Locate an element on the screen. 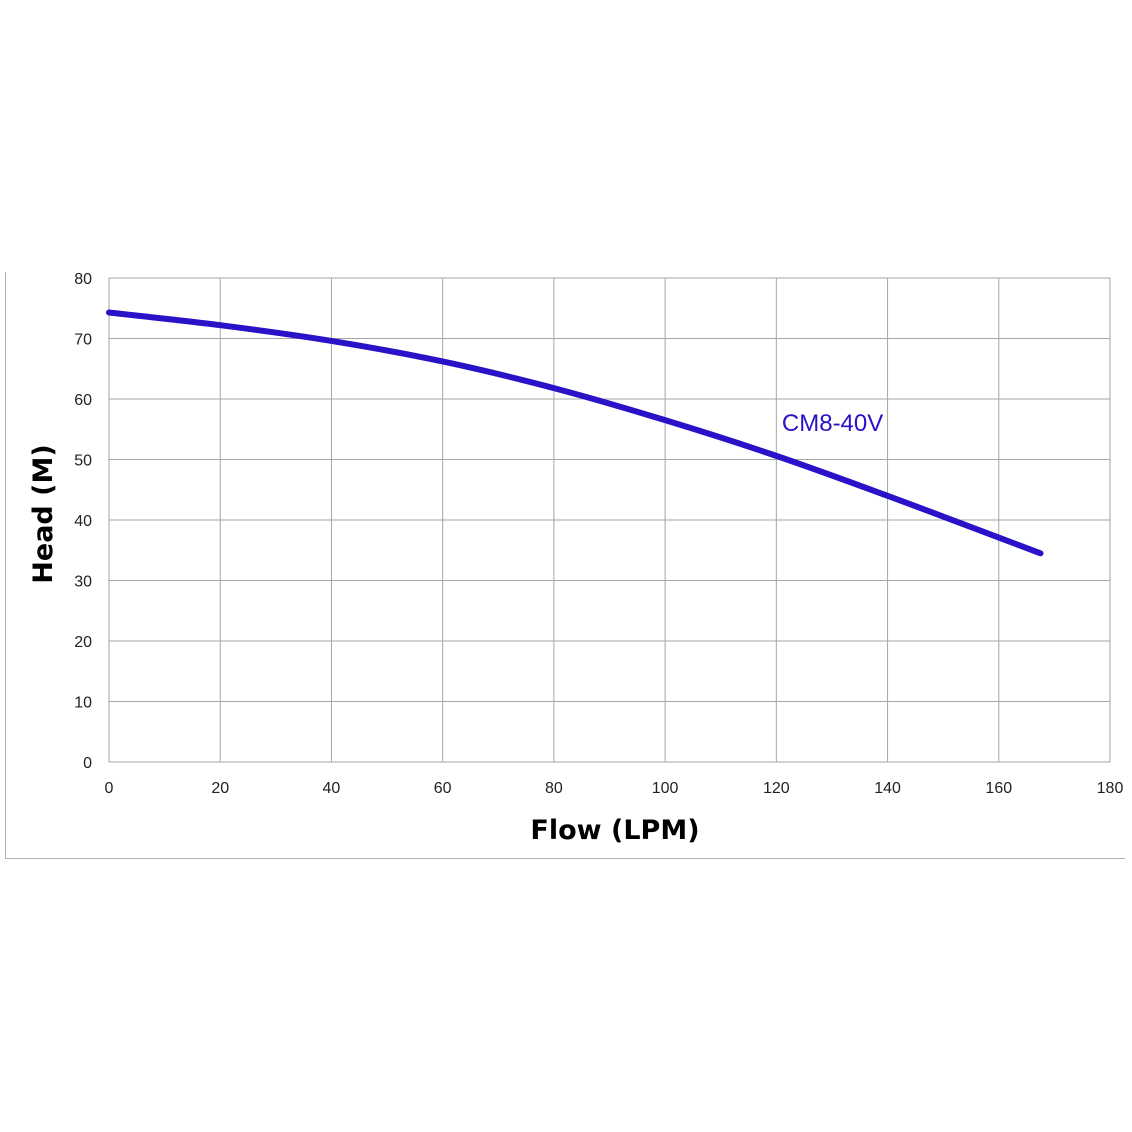  y-tick-label: 30 is located at coordinates (83, 582).